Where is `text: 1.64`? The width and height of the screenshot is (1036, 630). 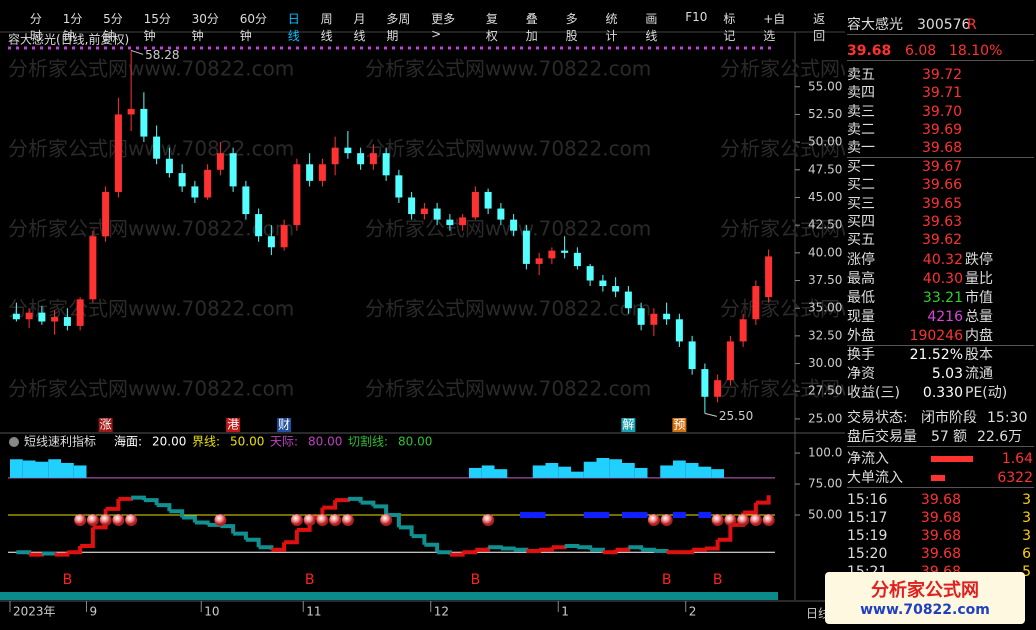
text: 1.64 is located at coordinates (1017, 459).